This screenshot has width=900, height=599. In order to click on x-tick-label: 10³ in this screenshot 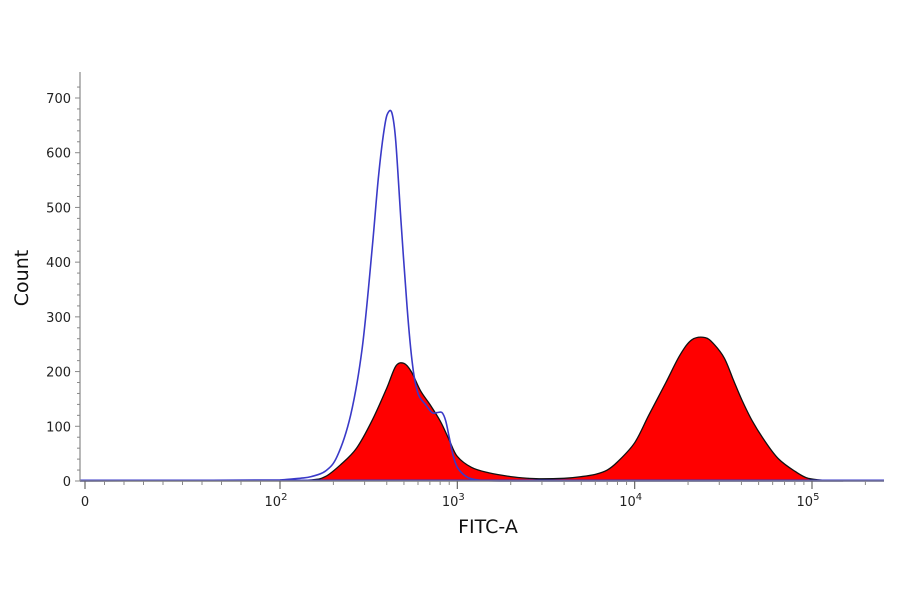, I will do `click(453, 501)`.